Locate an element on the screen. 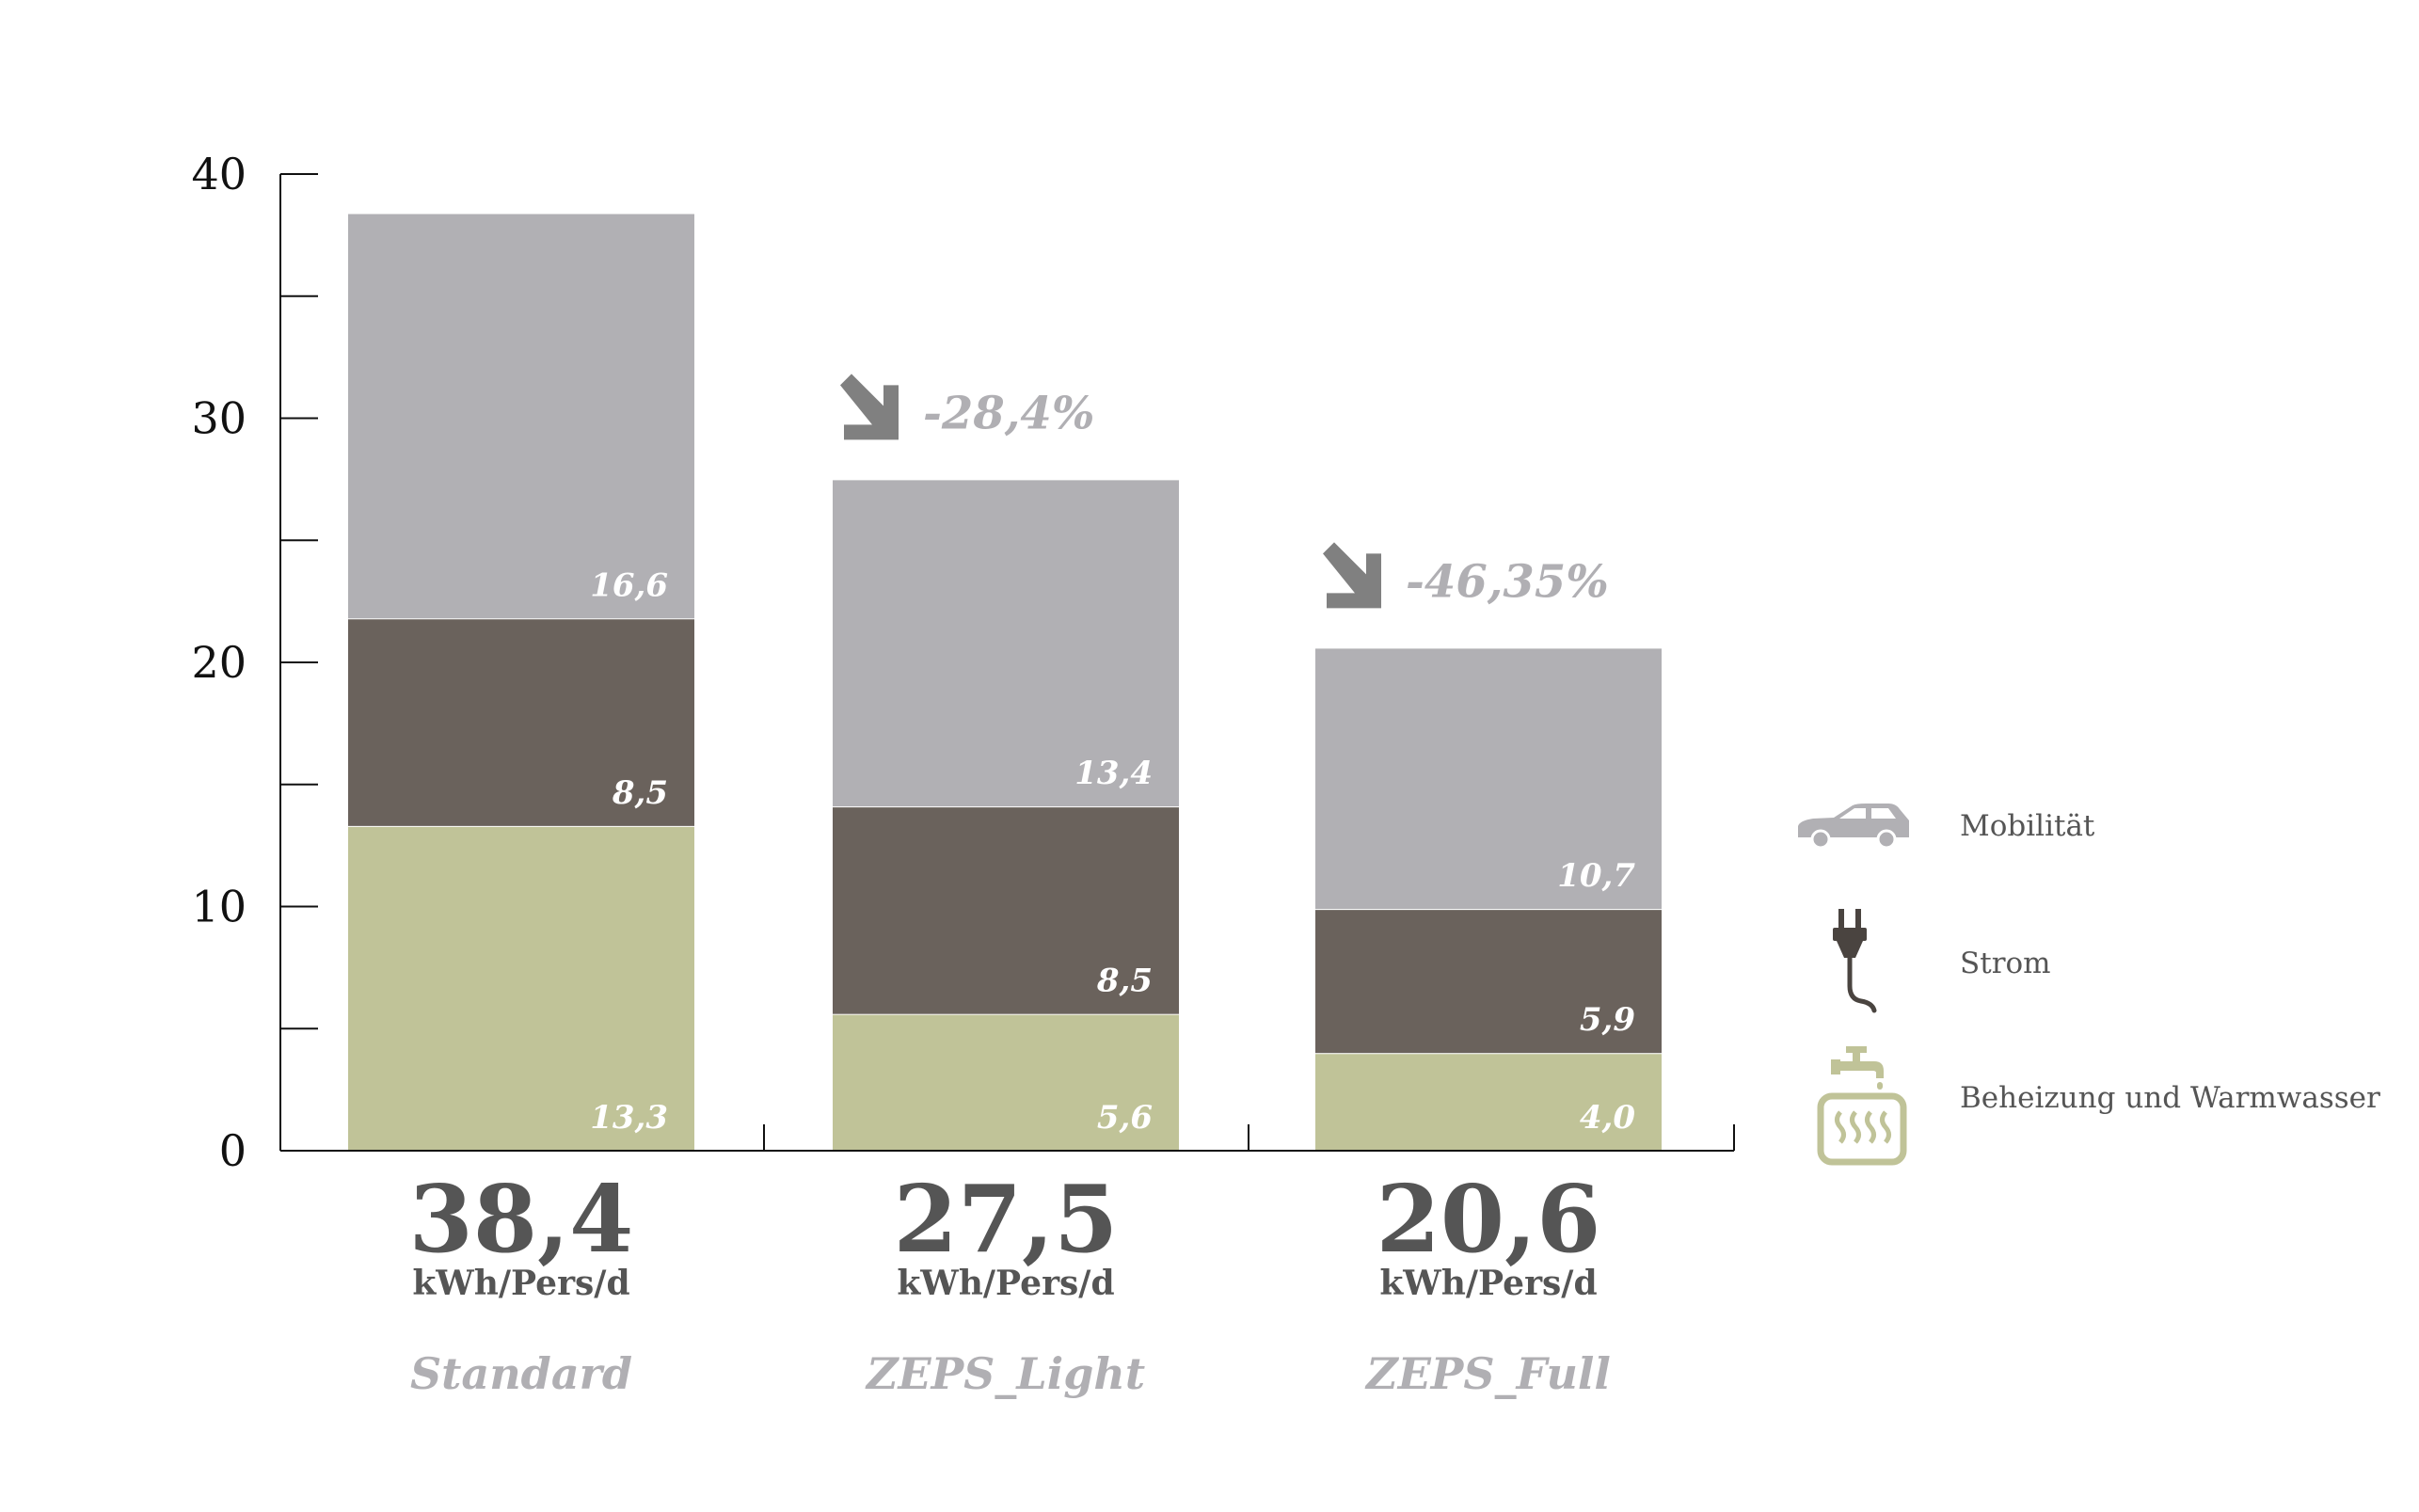 The height and width of the screenshot is (1512, 2419). legend-item-strom: Strom is located at coordinates (1942, 961).